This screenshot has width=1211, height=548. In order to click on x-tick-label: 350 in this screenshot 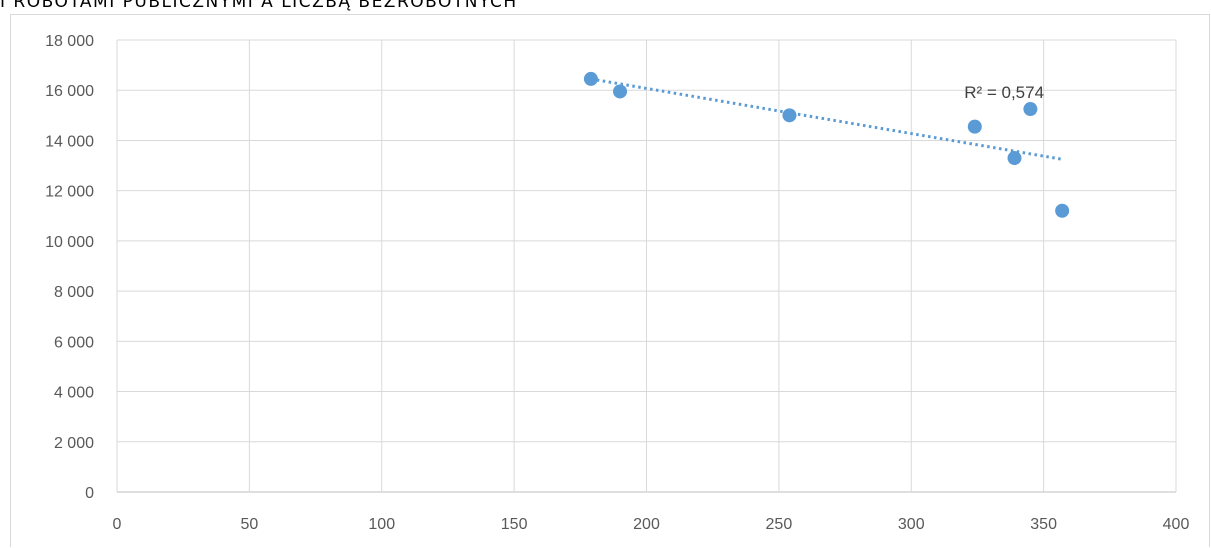, I will do `click(1043, 524)`.